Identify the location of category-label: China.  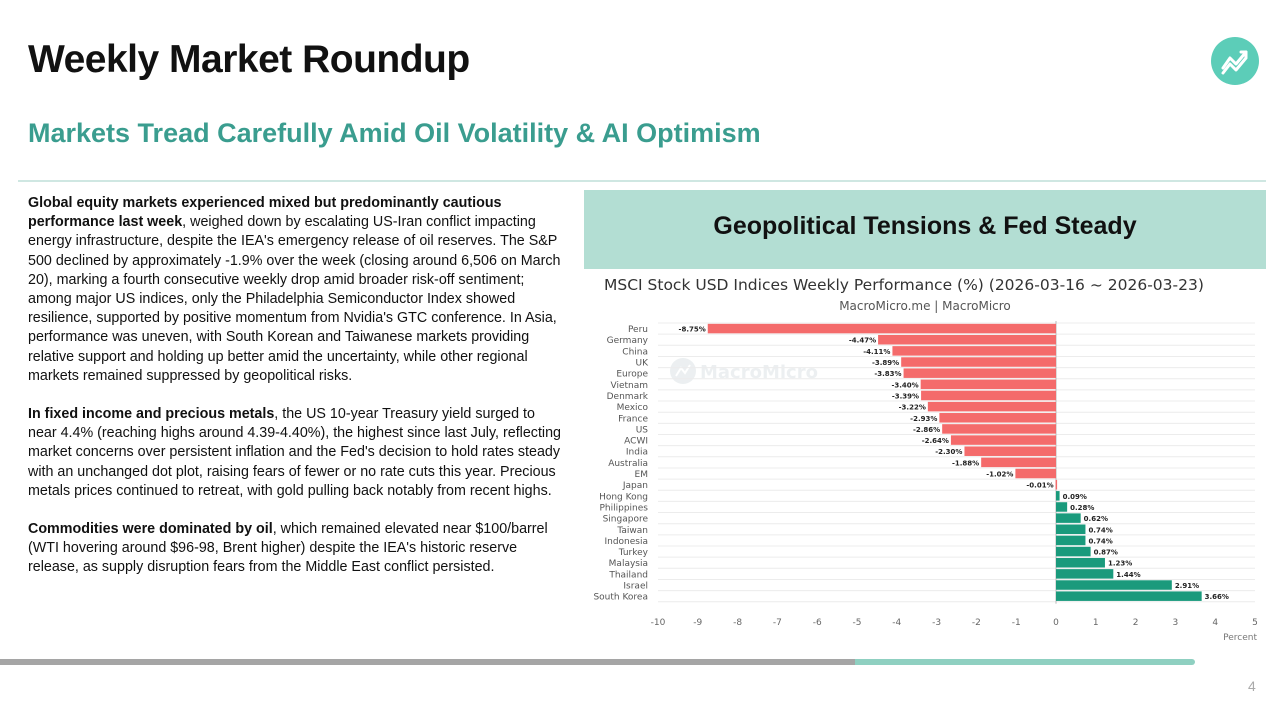
(635, 352).